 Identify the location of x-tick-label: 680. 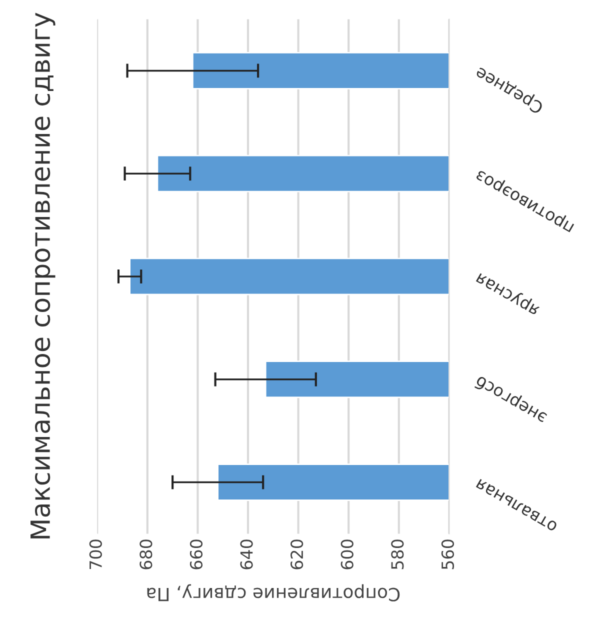
(146, 555).